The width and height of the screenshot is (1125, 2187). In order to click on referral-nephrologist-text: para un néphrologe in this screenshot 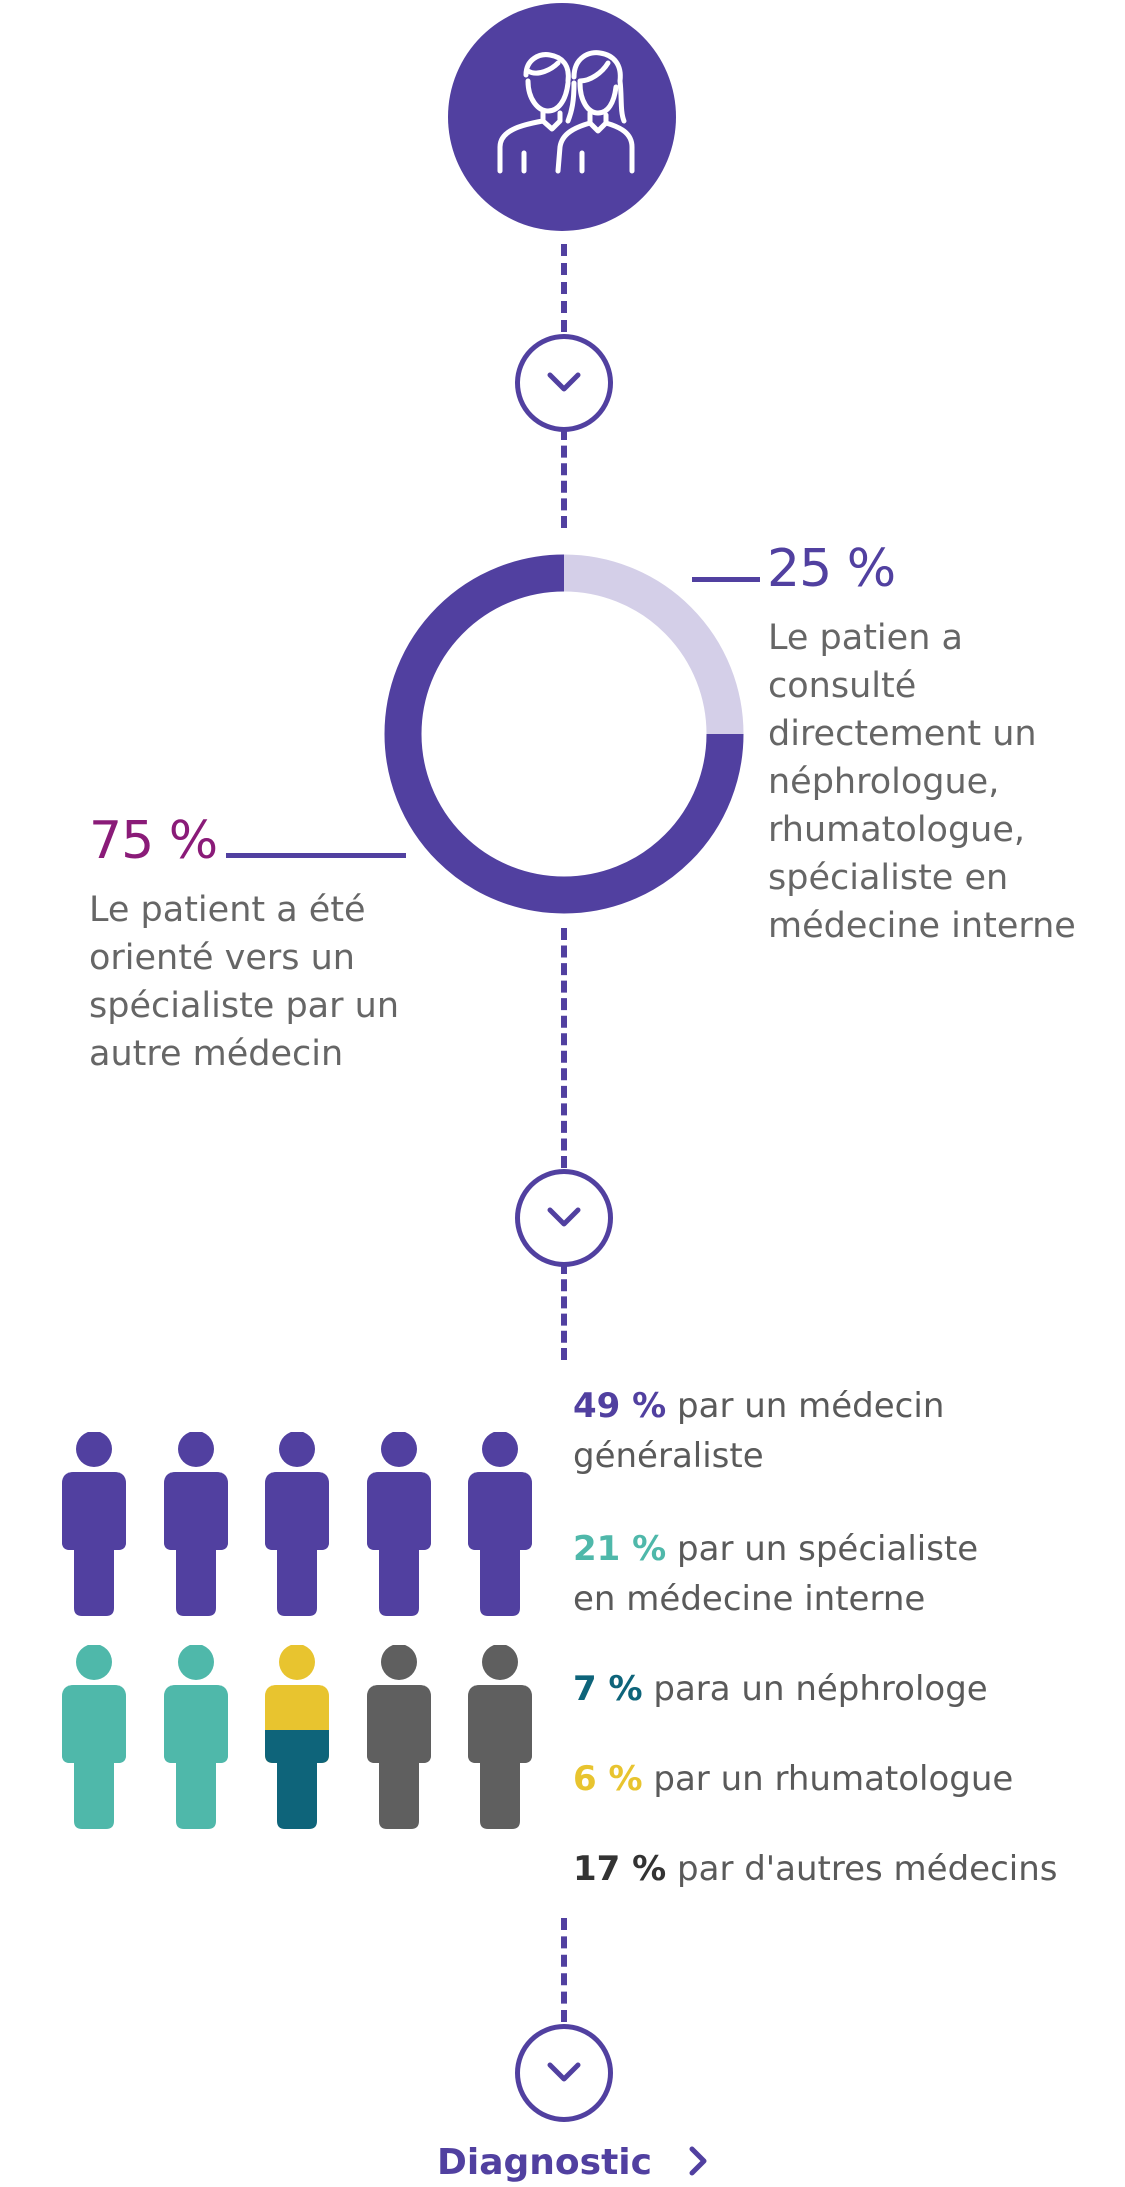, I will do `click(815, 1689)`.